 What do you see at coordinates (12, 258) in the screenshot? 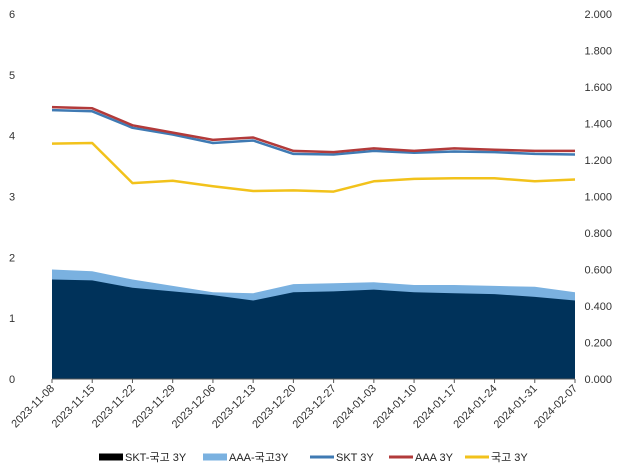
I see `left-tick-label: 2` at bounding box center [12, 258].